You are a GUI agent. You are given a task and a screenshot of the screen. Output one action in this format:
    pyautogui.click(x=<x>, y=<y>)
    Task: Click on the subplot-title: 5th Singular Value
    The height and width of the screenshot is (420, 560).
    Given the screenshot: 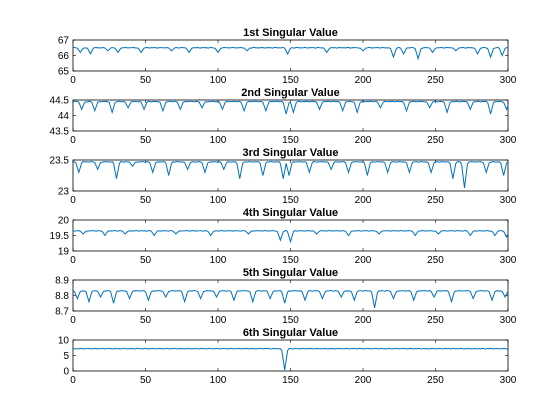 What is the action you would take?
    pyautogui.click(x=290, y=273)
    